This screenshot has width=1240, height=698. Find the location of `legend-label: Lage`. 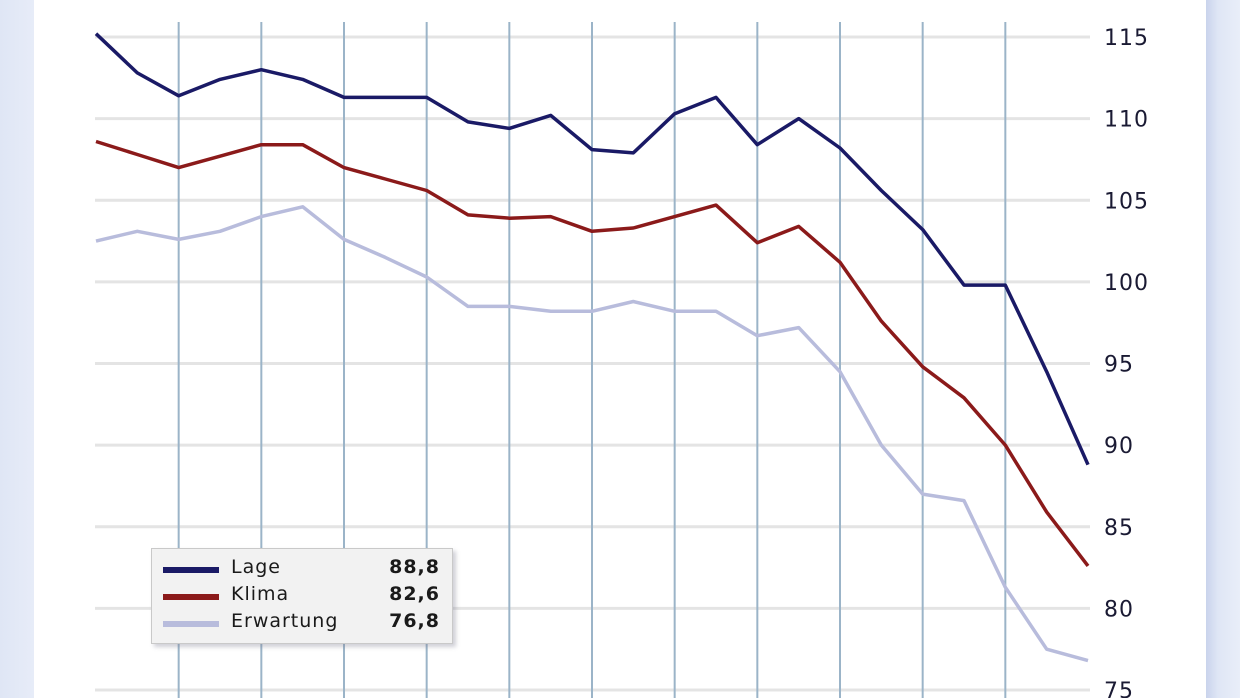

legend-label: Lage is located at coordinates (256, 567).